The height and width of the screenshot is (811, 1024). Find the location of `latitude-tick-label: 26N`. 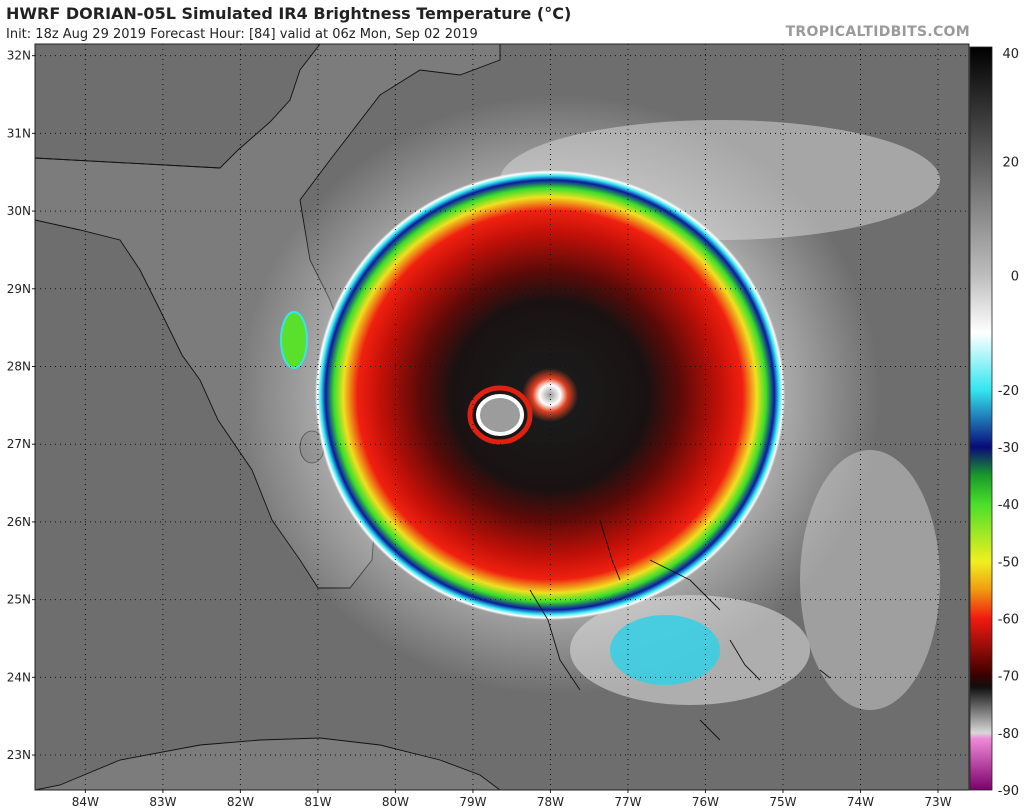

latitude-tick-label: 26N is located at coordinates (19, 522).